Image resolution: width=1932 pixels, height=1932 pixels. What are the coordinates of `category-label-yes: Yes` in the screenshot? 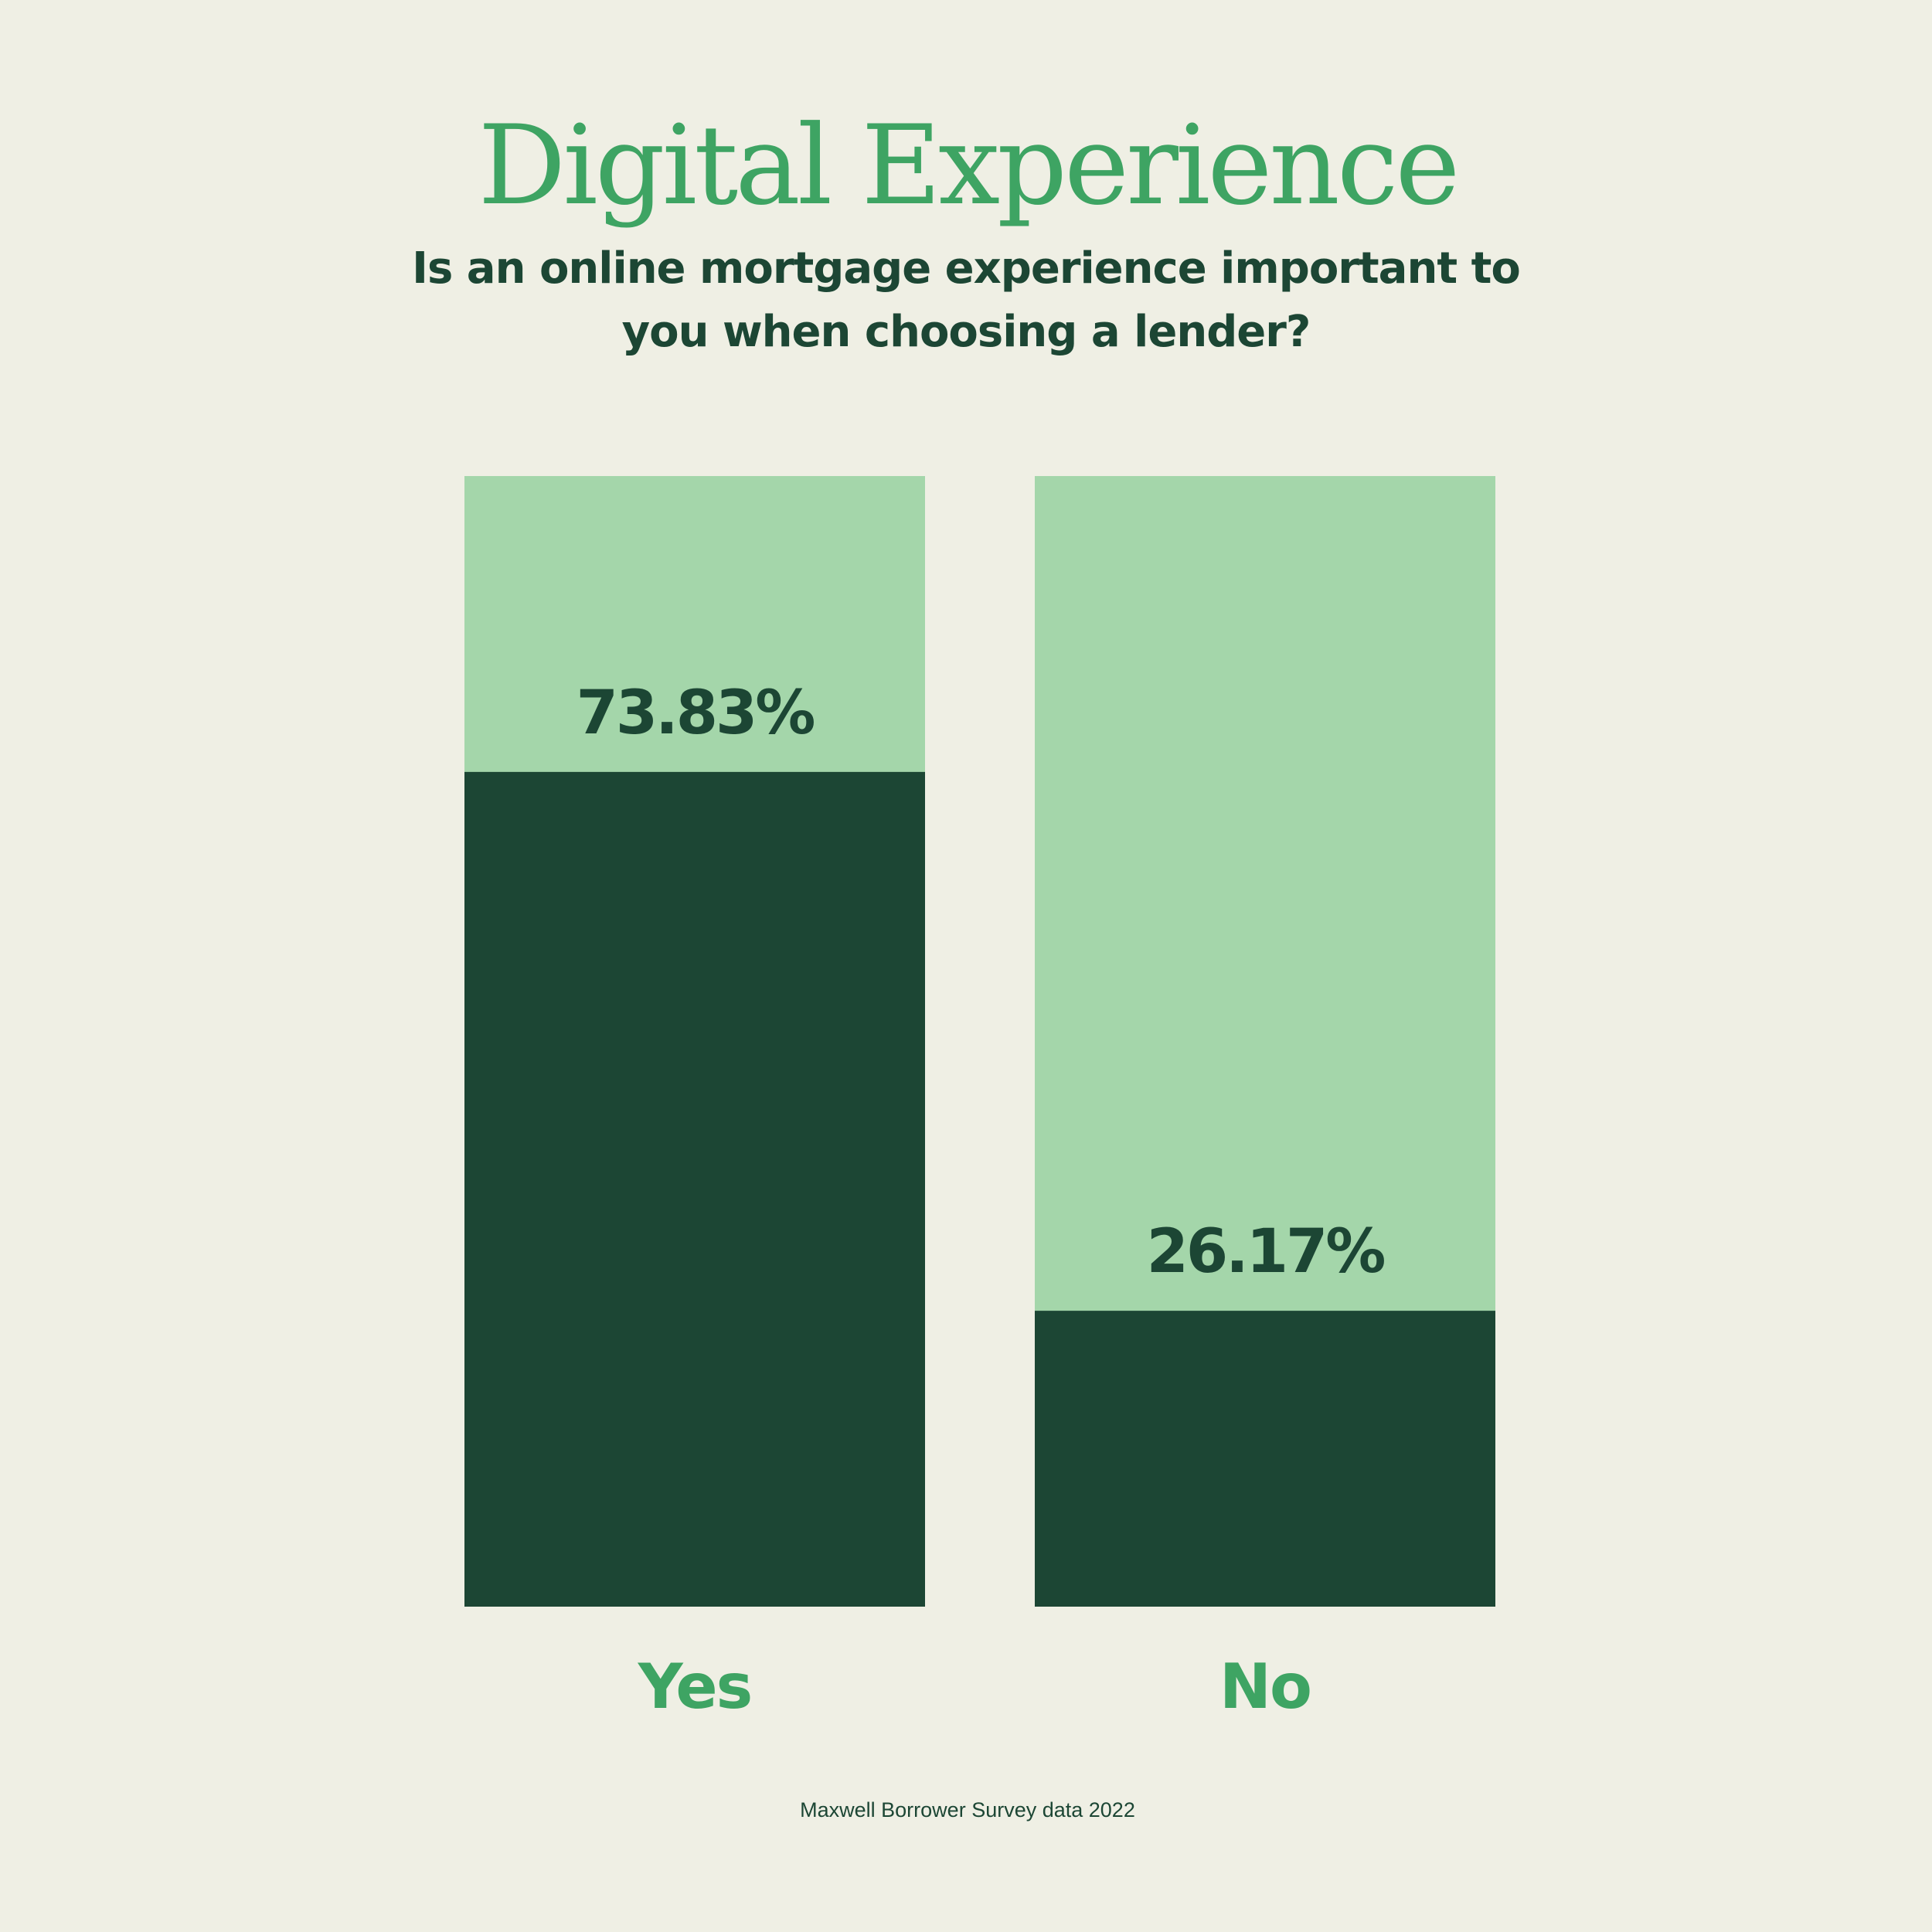 It's located at (695, 1687).